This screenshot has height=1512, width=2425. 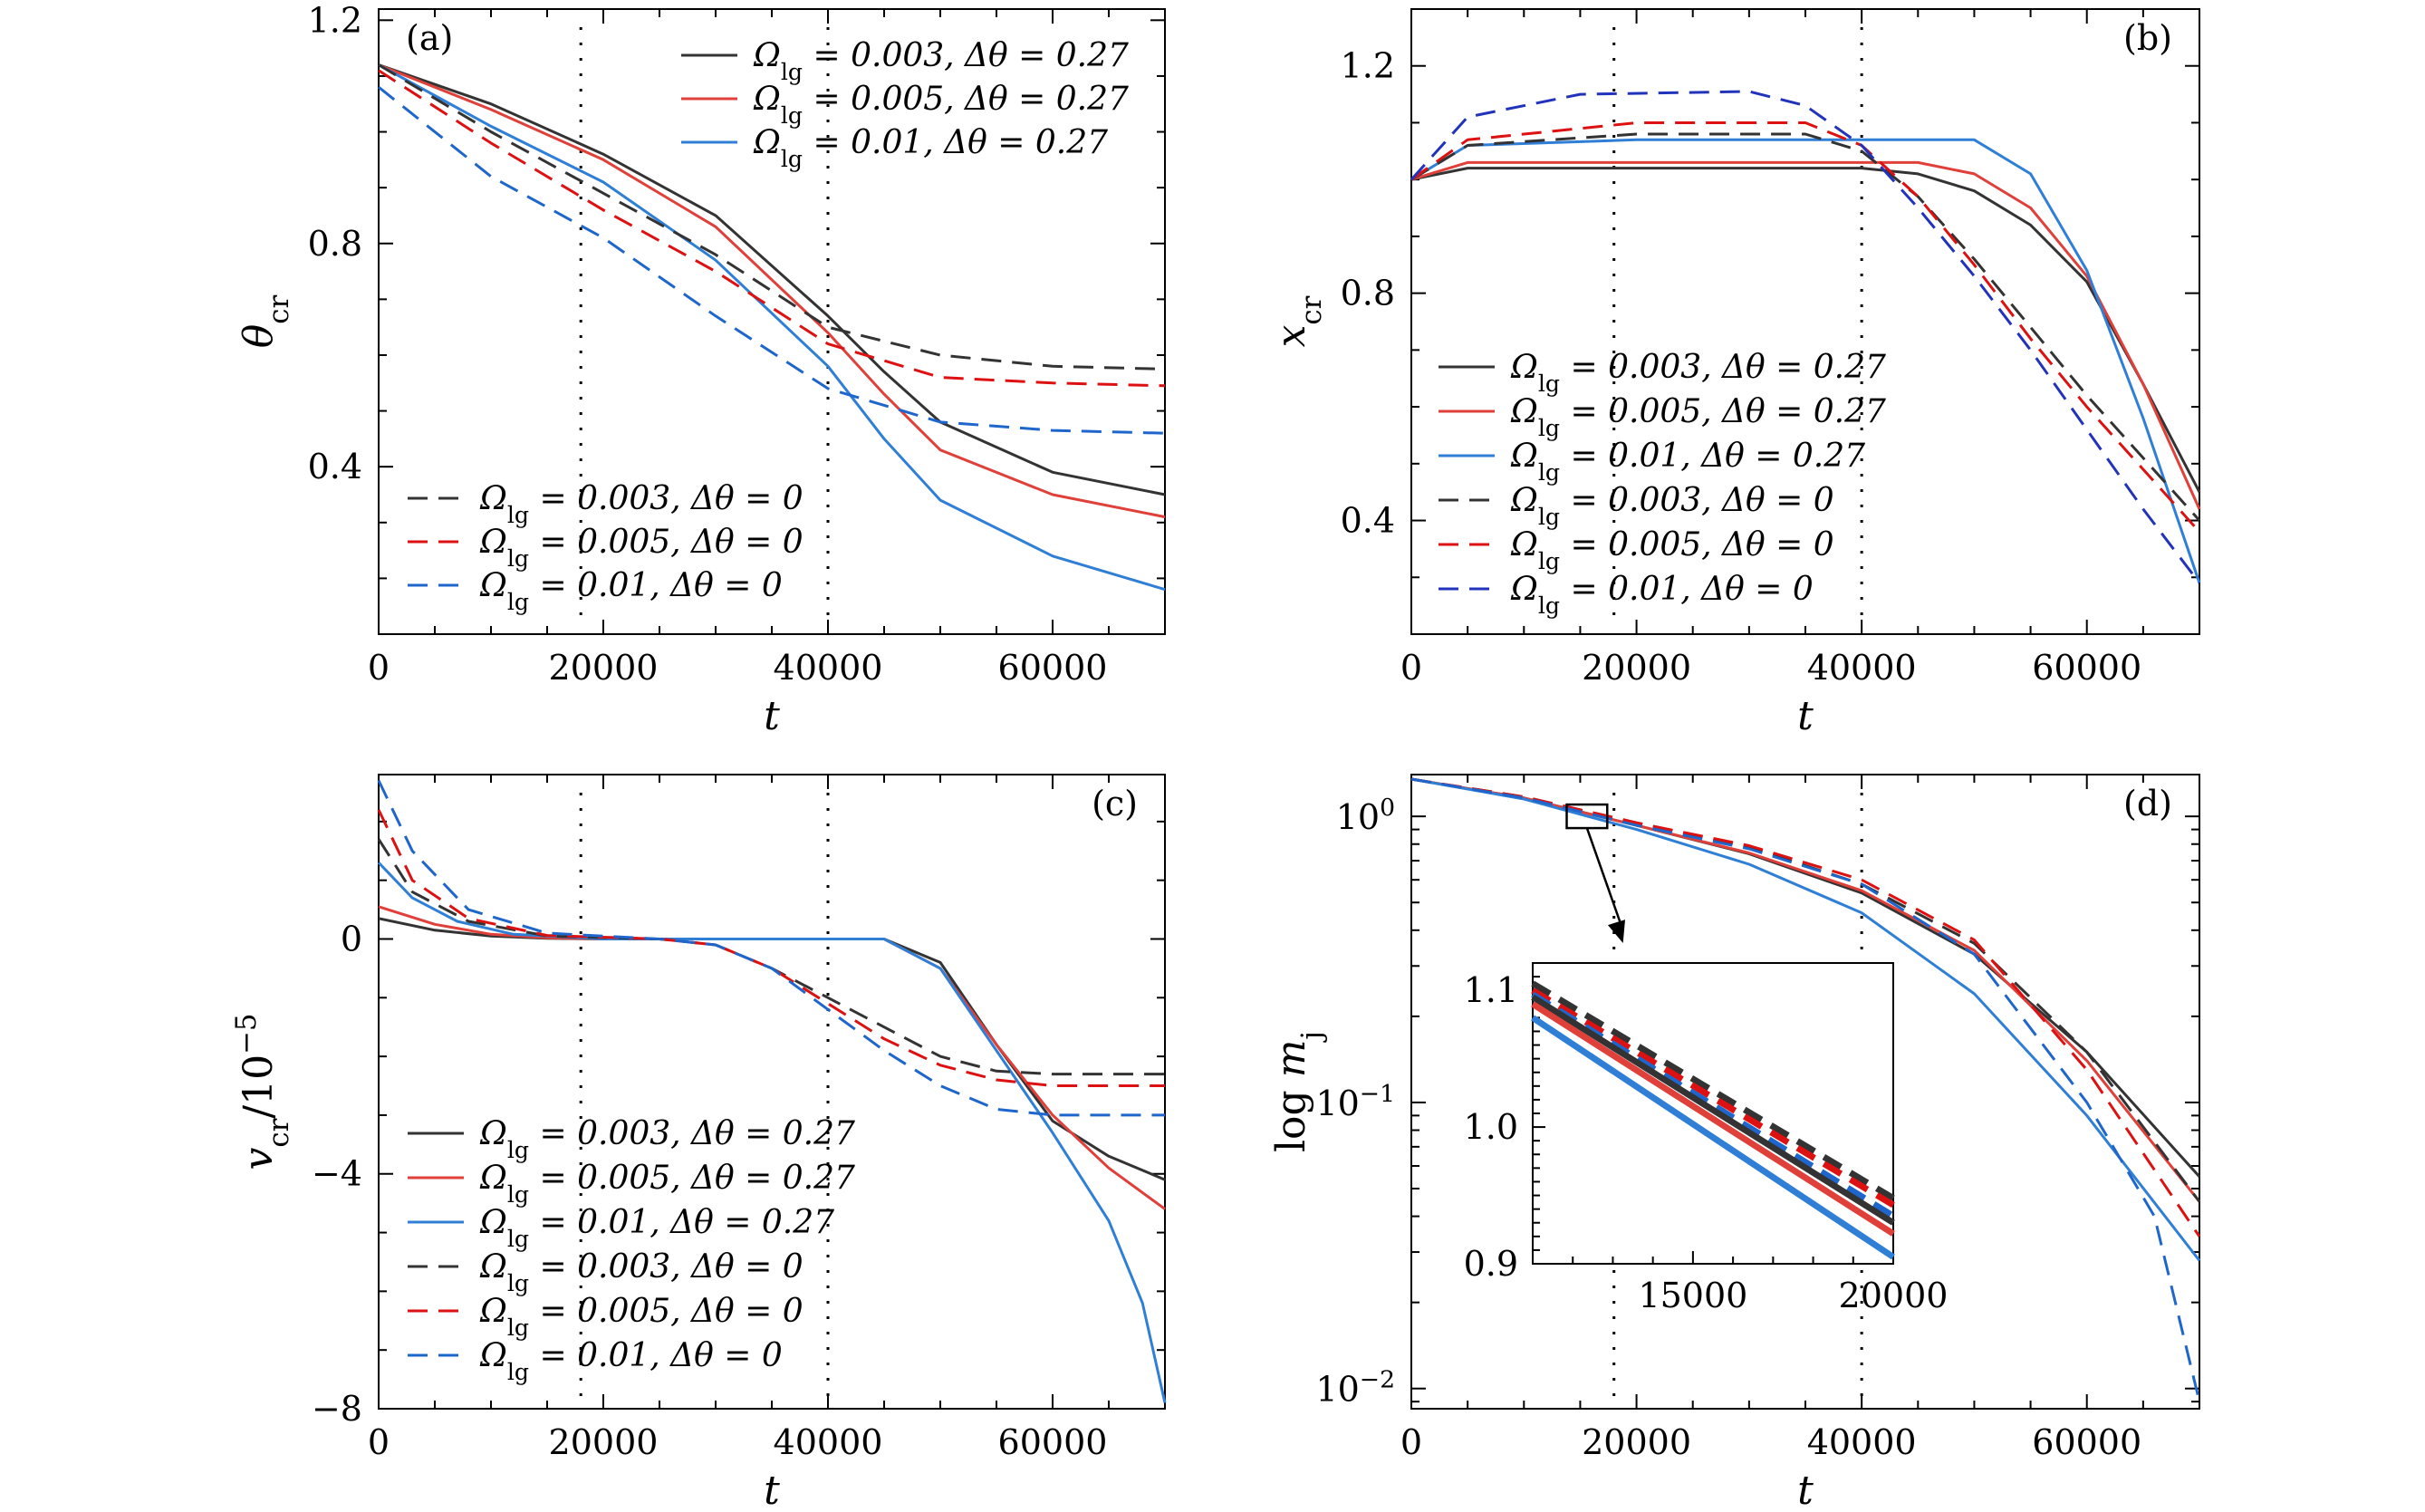 I want to click on inset: 15000 20000 0.9 1.0 1.1, so click(x=1706, y=1138).